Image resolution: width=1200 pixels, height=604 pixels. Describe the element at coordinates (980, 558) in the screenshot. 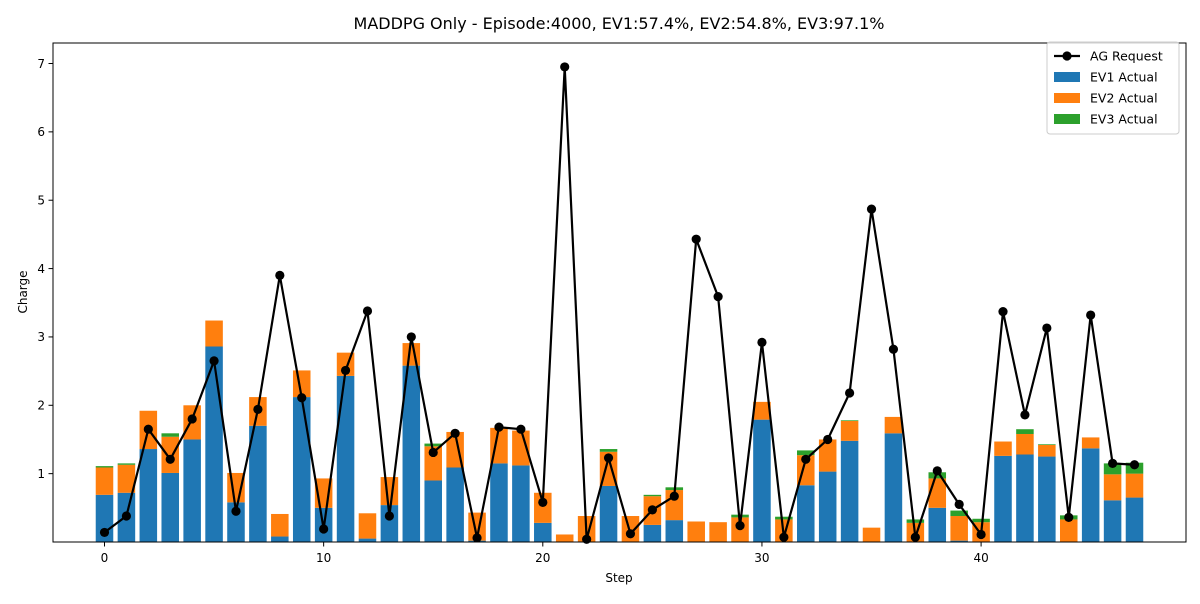

I see `x-tick-label: 40` at that location.